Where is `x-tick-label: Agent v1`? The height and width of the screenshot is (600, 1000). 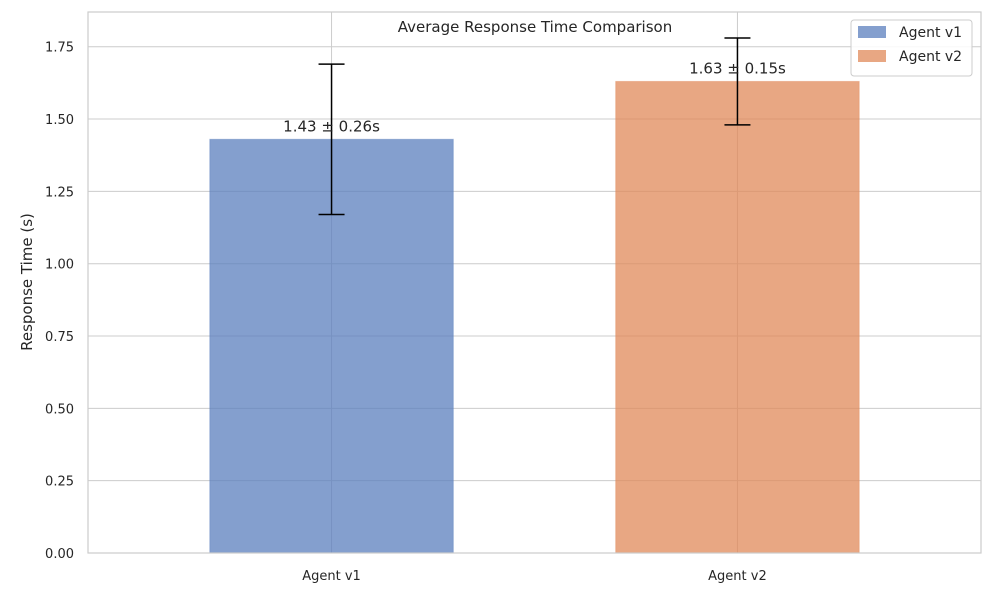
x-tick-label: Agent v1 is located at coordinates (331, 576).